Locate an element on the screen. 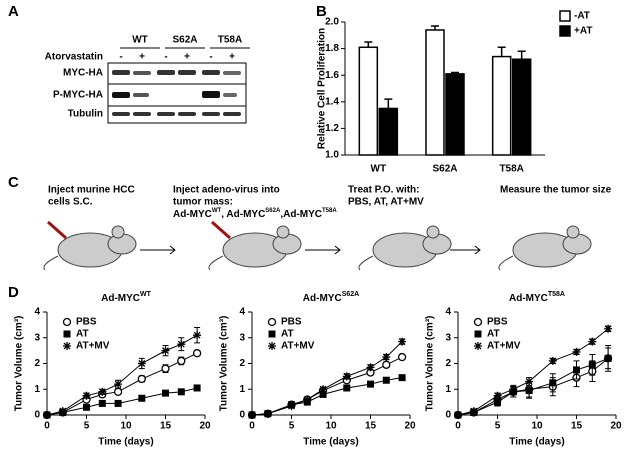  x-tick-label: 15 is located at coordinates (166, 426).